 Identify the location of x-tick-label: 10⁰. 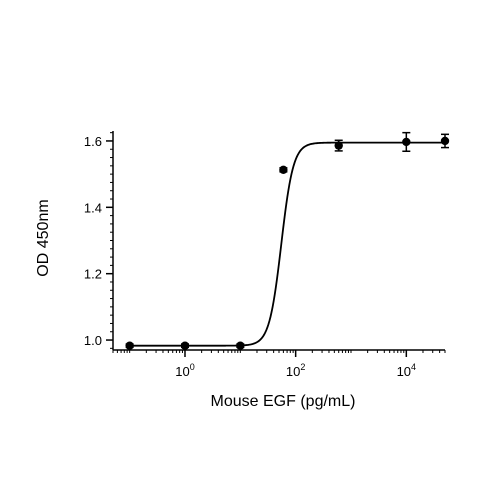
(184, 370).